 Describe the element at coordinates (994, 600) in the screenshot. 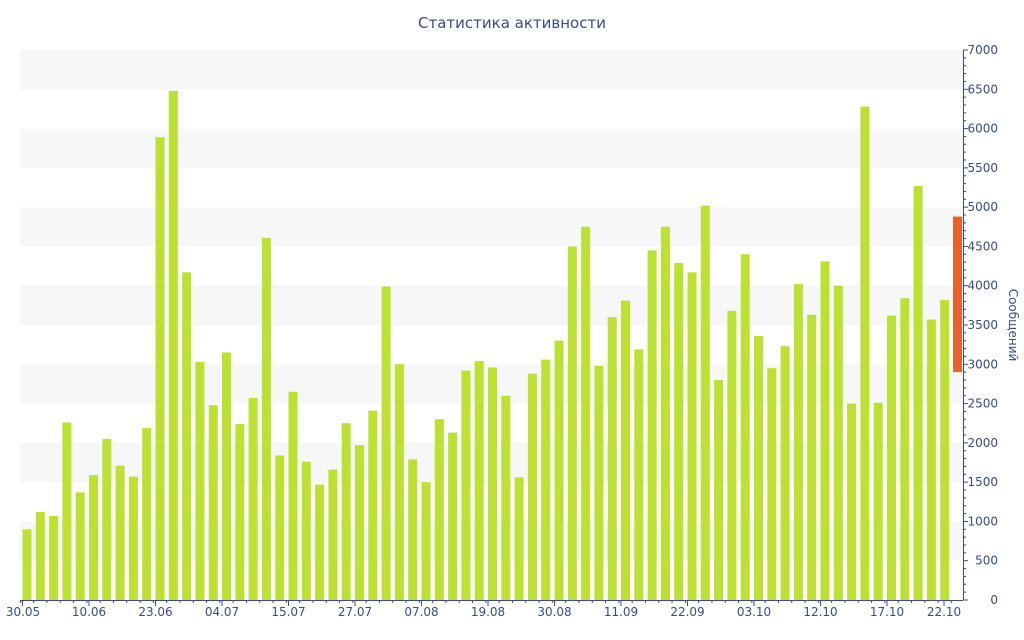

I see `y-tick-label: 0` at that location.